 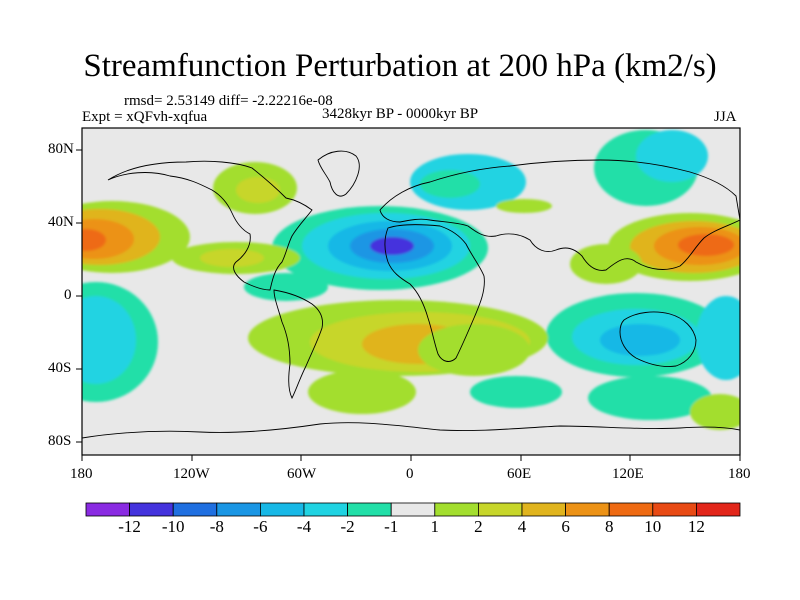 What do you see at coordinates (228, 101) in the screenshot?
I see `stats-label: rmsd= 2.53149 diff= -2.22216e-08` at bounding box center [228, 101].